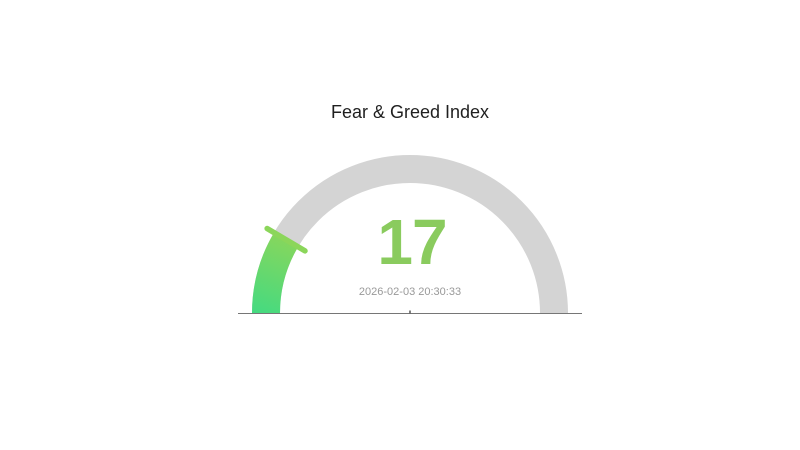 The height and width of the screenshot is (450, 800). Describe the element at coordinates (410, 112) in the screenshot. I see `chart-title: Fear & Greed Index` at that location.